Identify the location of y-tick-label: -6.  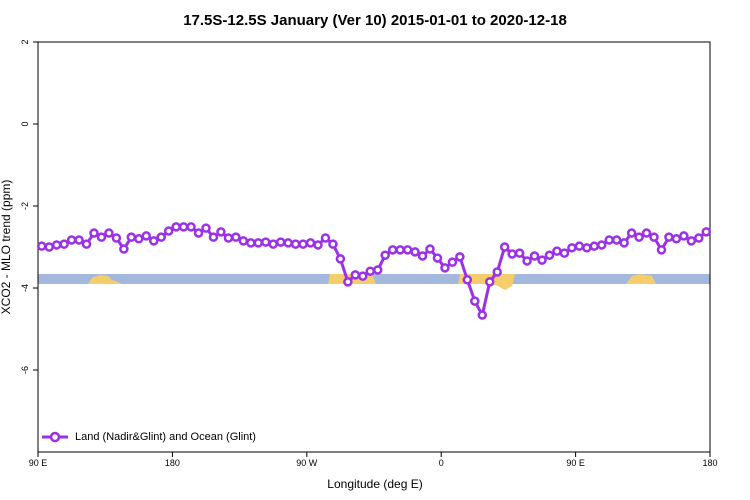
(25, 370).